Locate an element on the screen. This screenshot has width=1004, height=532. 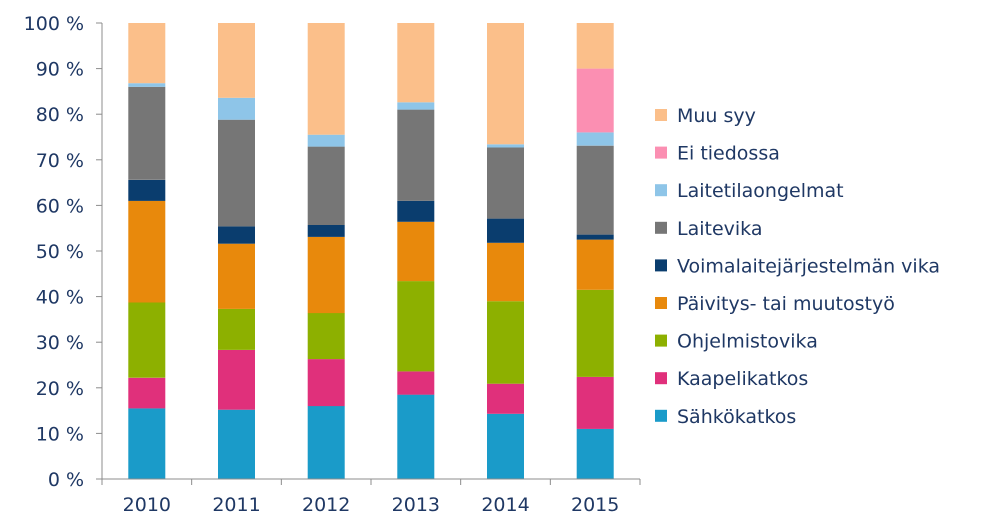
bar-segment-2012-laitetilaongelmat is located at coordinates (326, 140).